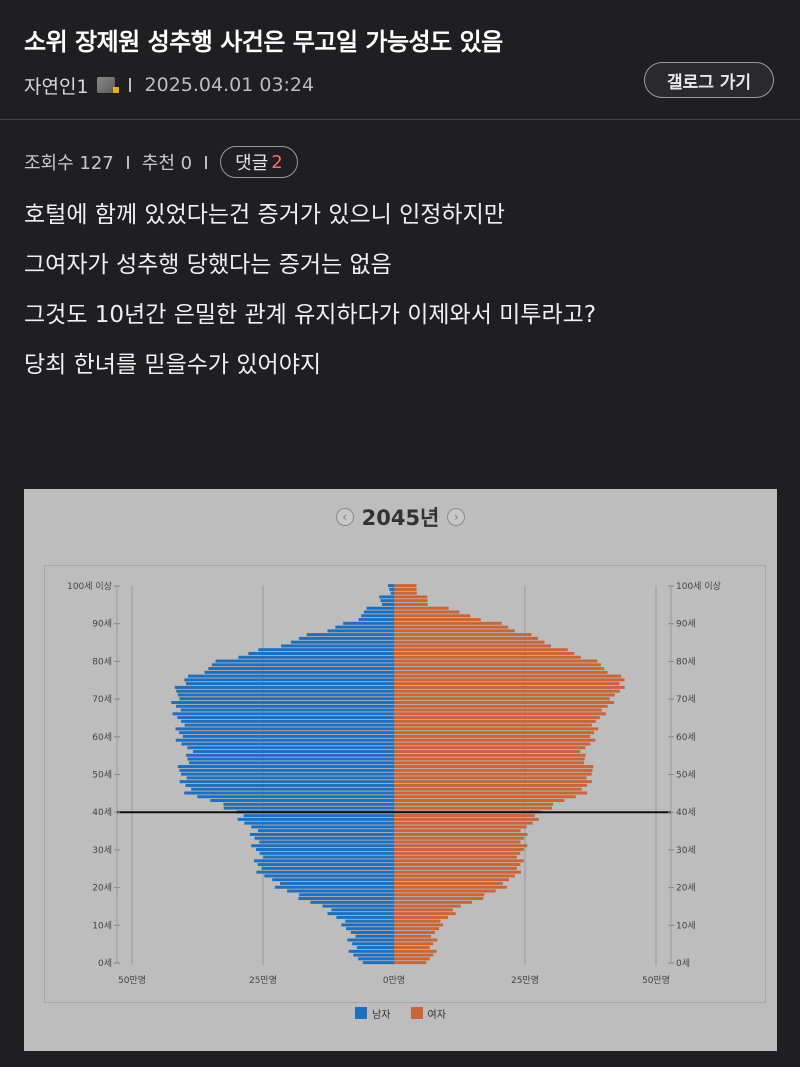  Describe the element at coordinates (102, 624) in the screenshot. I see `age-tick-label: 90세` at that location.